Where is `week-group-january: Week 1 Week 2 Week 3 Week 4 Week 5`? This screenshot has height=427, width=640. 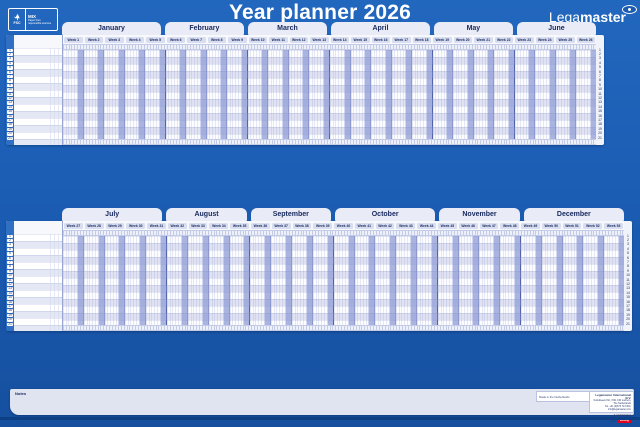 week-group-january: Week 1 Week 2 Week 3 Week 4 Week 5 is located at coordinates (114, 39).